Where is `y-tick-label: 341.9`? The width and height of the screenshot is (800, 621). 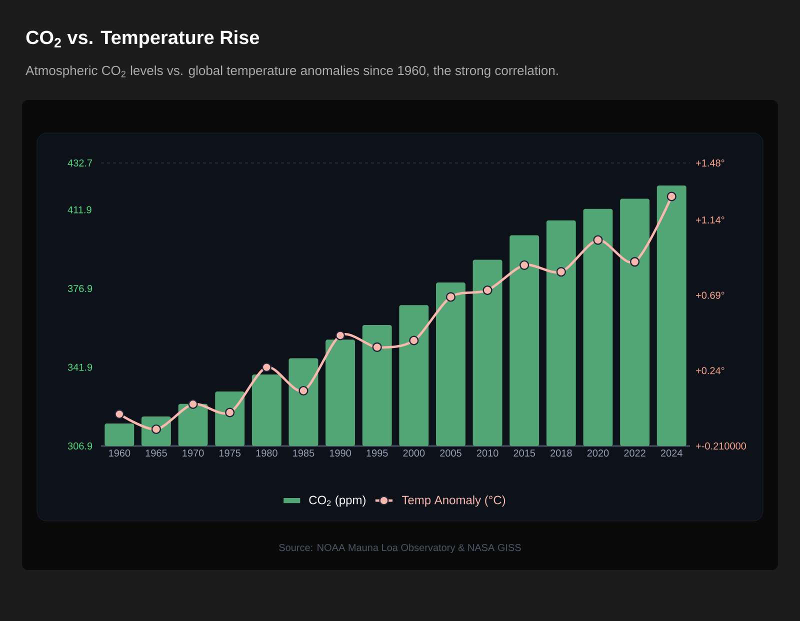 y-tick-label: 341.9 is located at coordinates (80, 367).